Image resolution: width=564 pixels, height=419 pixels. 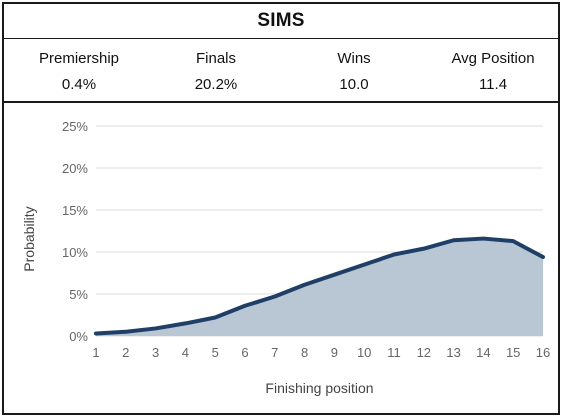 What do you see at coordinates (79, 58) in the screenshot?
I see `stat-label: Premiership` at bounding box center [79, 58].